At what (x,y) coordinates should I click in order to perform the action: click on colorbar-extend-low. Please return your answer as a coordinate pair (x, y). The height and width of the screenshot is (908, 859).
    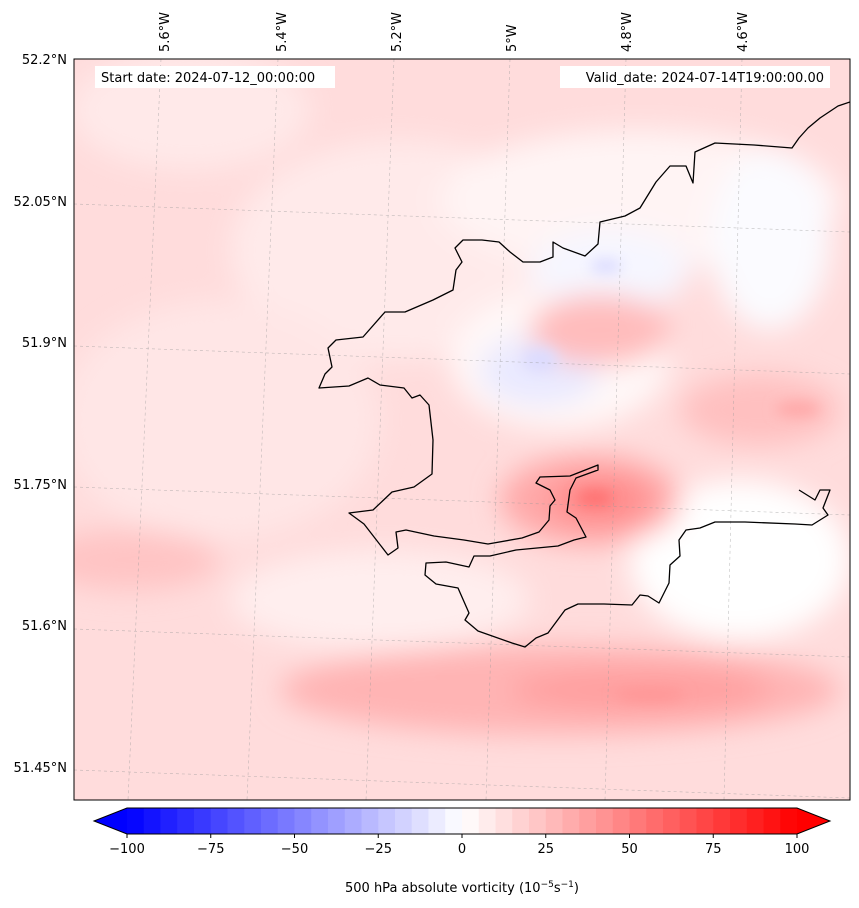
    Looking at the image, I should click on (110, 821).